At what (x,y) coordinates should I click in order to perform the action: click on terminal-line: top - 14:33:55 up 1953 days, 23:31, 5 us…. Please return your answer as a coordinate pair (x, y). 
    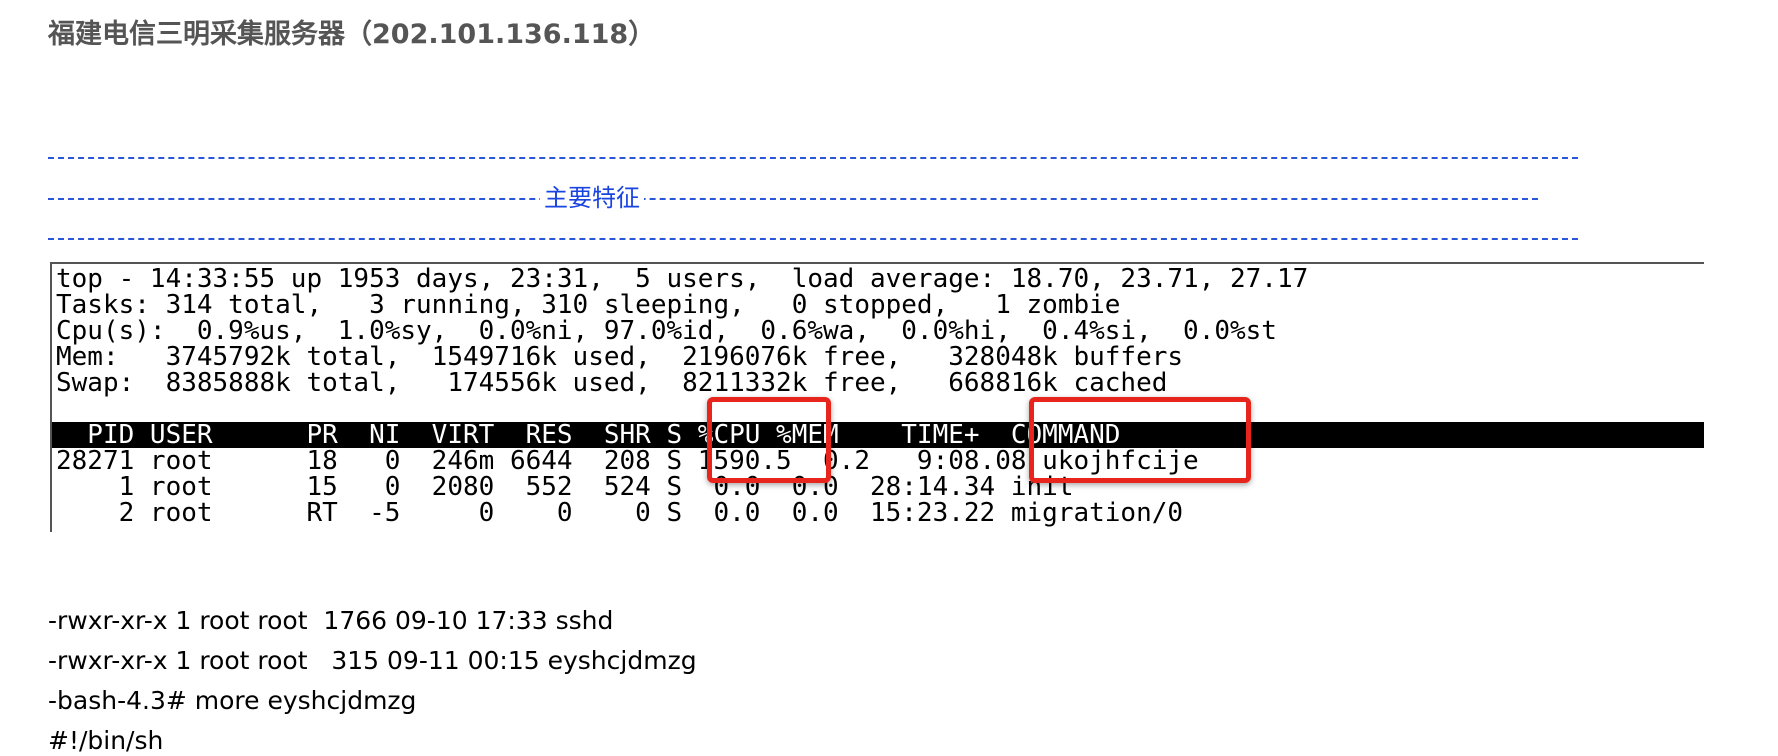
    Looking at the image, I should click on (682, 279).